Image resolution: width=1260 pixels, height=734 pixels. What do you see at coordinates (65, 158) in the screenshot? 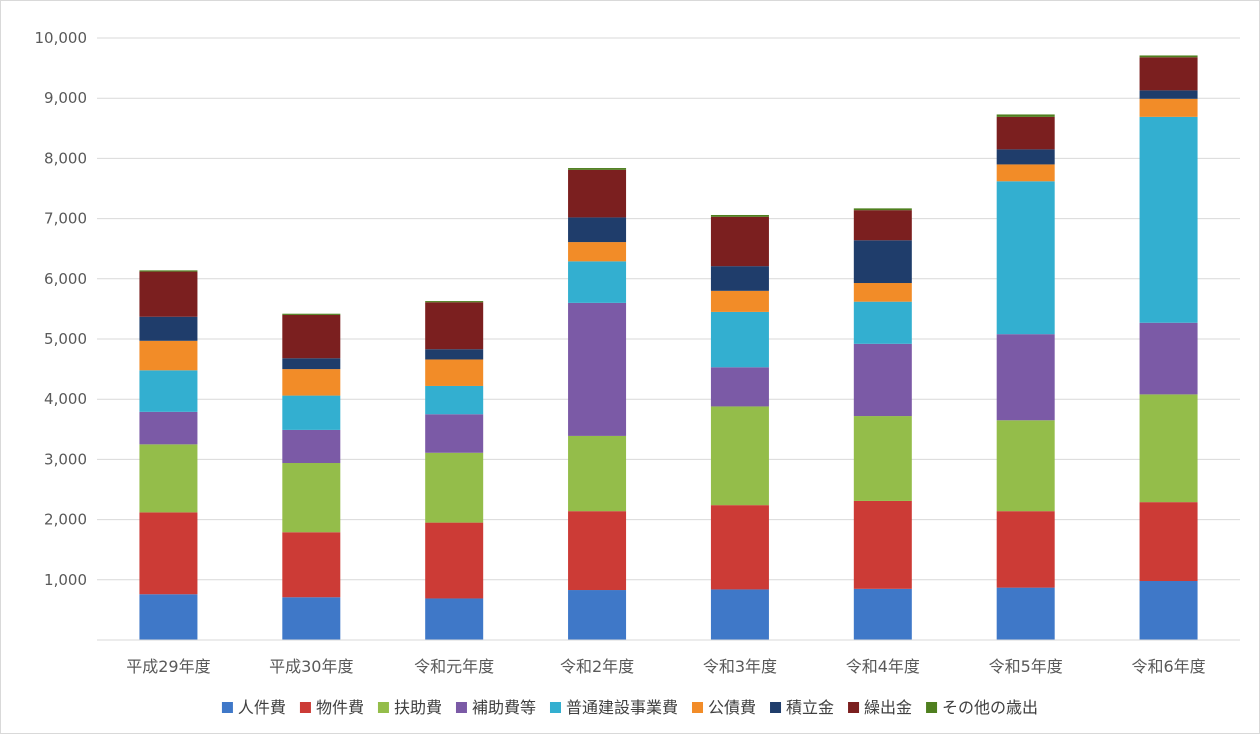
I see `y-tick-label: 8,000` at bounding box center [65, 158].